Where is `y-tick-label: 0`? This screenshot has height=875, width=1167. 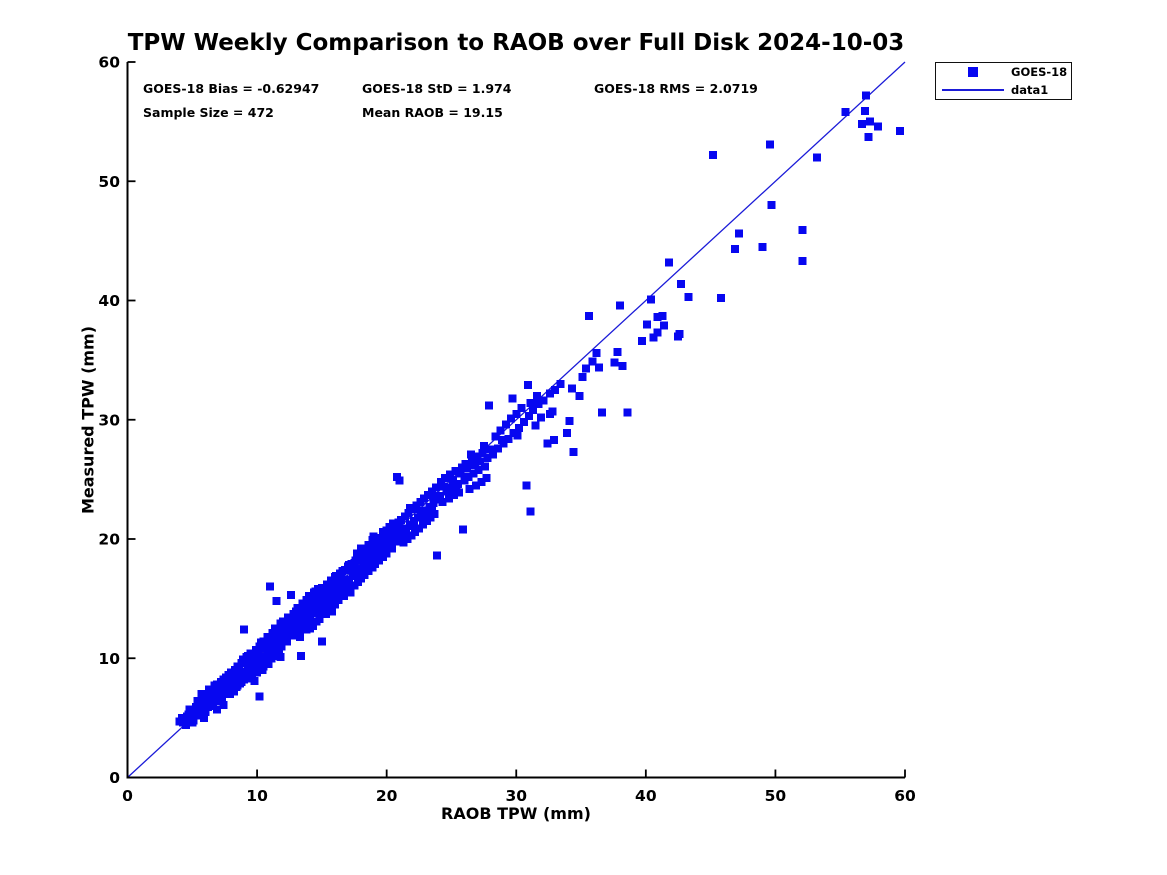
y-tick-label: 0 is located at coordinates (114, 778).